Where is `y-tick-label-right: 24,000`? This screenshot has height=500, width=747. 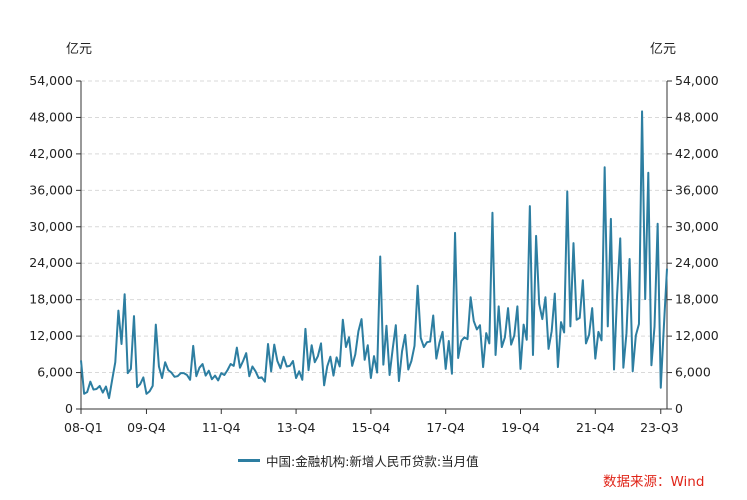
y-tick-label-right: 24,000 is located at coordinates (697, 262).